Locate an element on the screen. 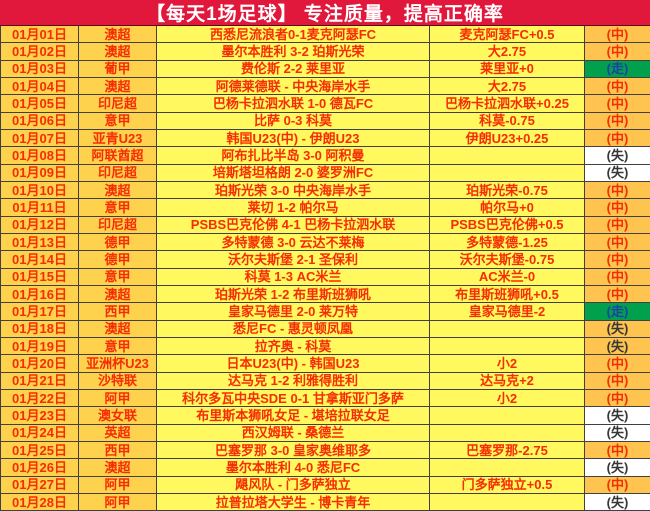  table-row: 01月02日 澳超 墨尔本胜利 3-2 珀斯光荣 大2.75 (中) is located at coordinates (325, 52).